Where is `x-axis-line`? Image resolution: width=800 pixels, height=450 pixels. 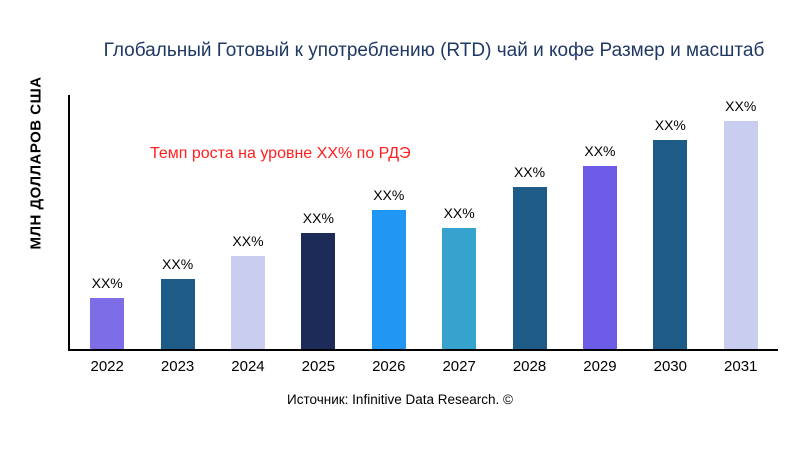 x-axis-line is located at coordinates (423, 350).